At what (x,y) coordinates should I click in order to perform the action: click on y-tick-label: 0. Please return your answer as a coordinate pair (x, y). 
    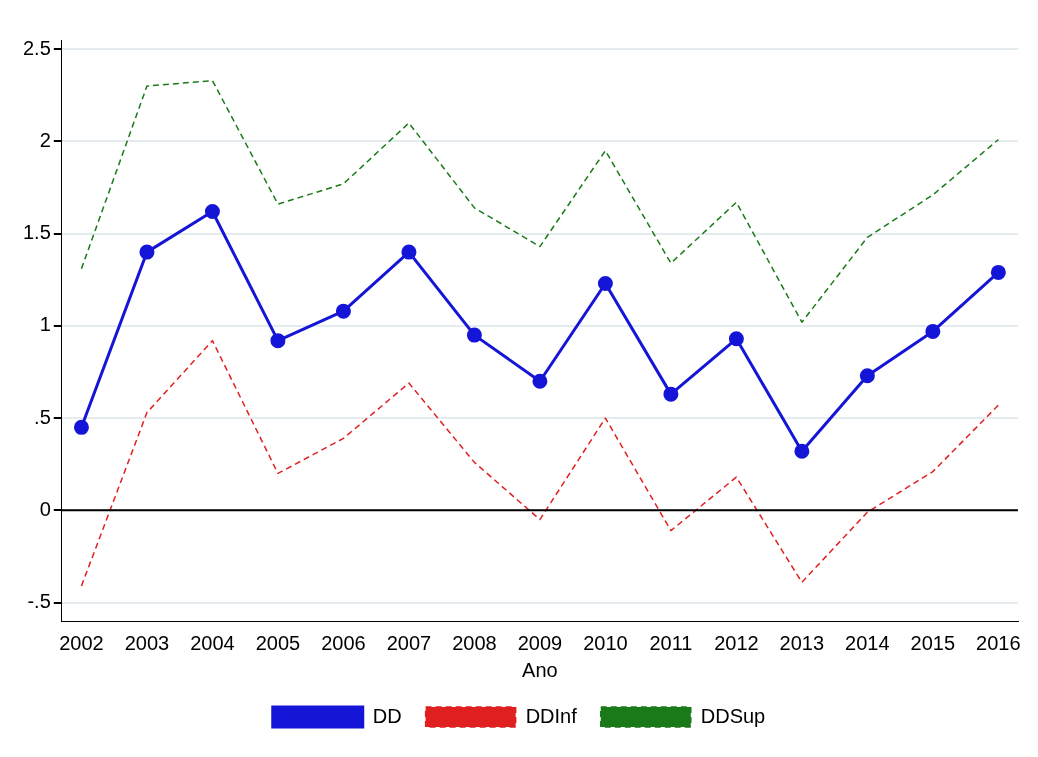
    Looking at the image, I should click on (45, 508).